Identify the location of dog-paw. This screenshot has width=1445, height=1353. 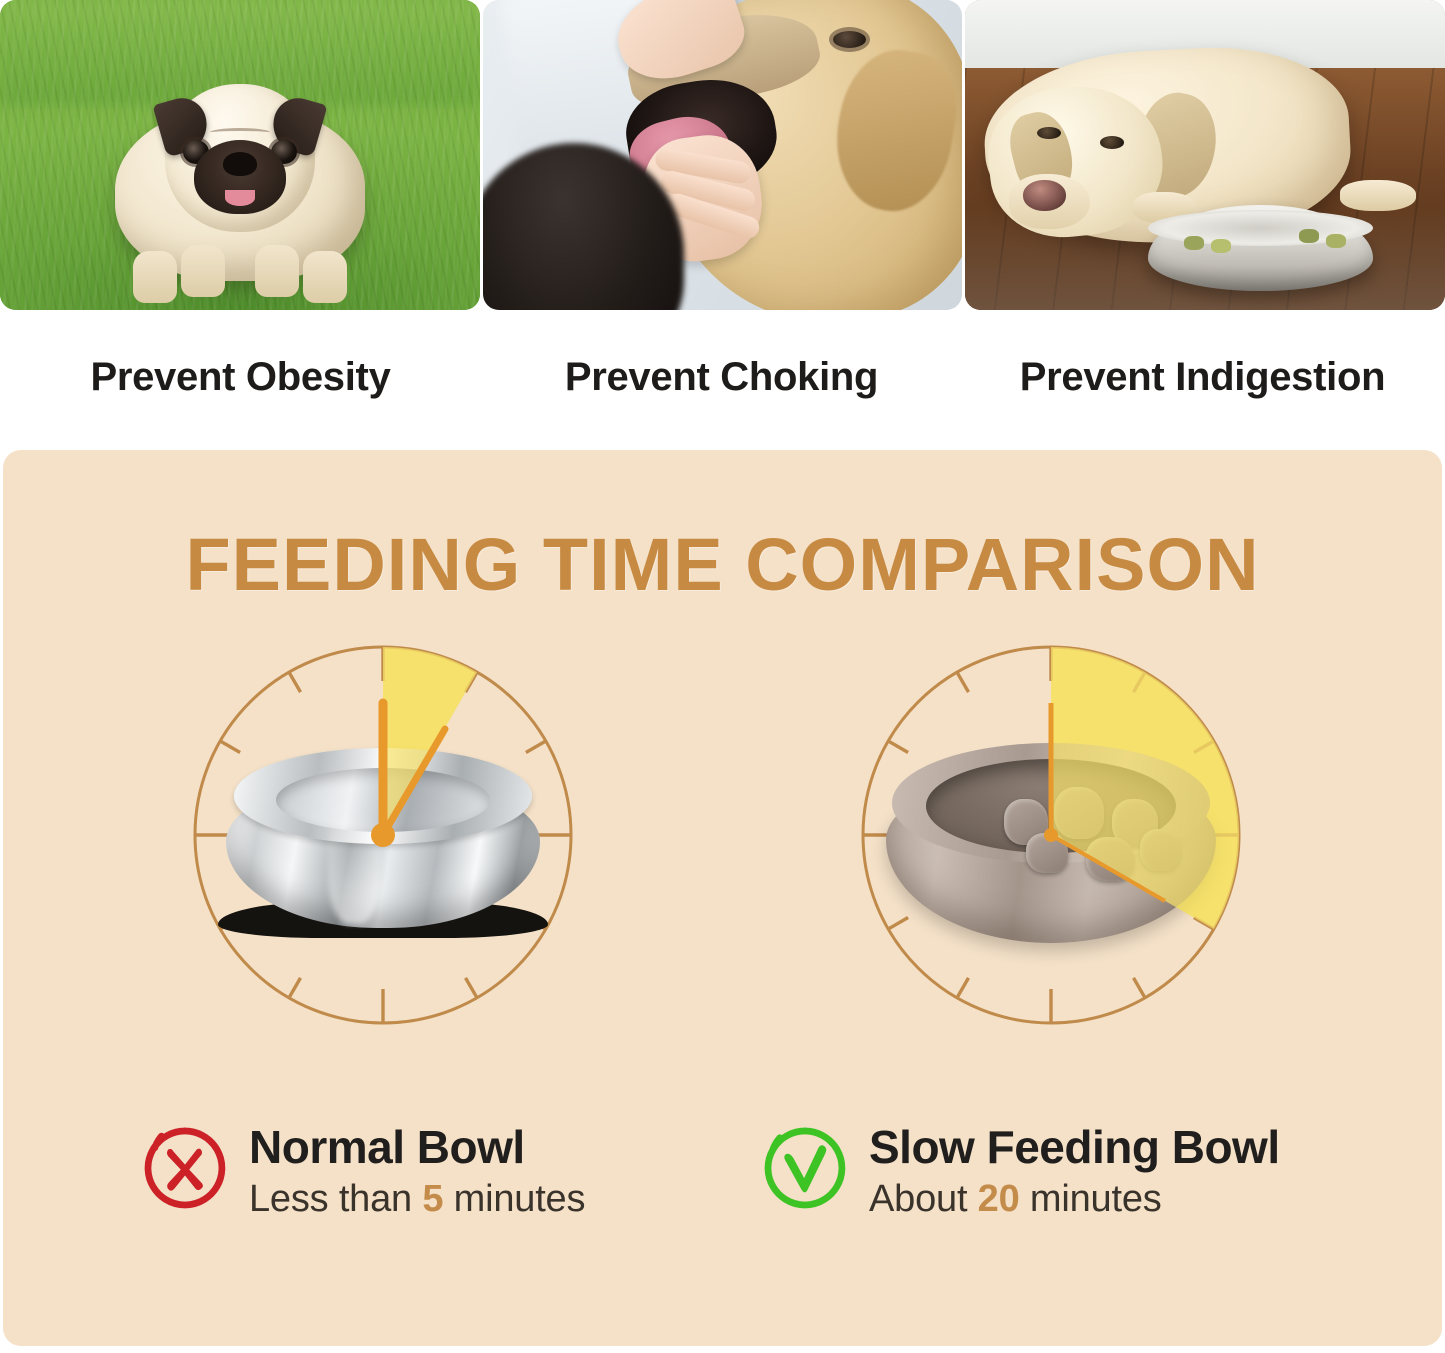
(1378, 195).